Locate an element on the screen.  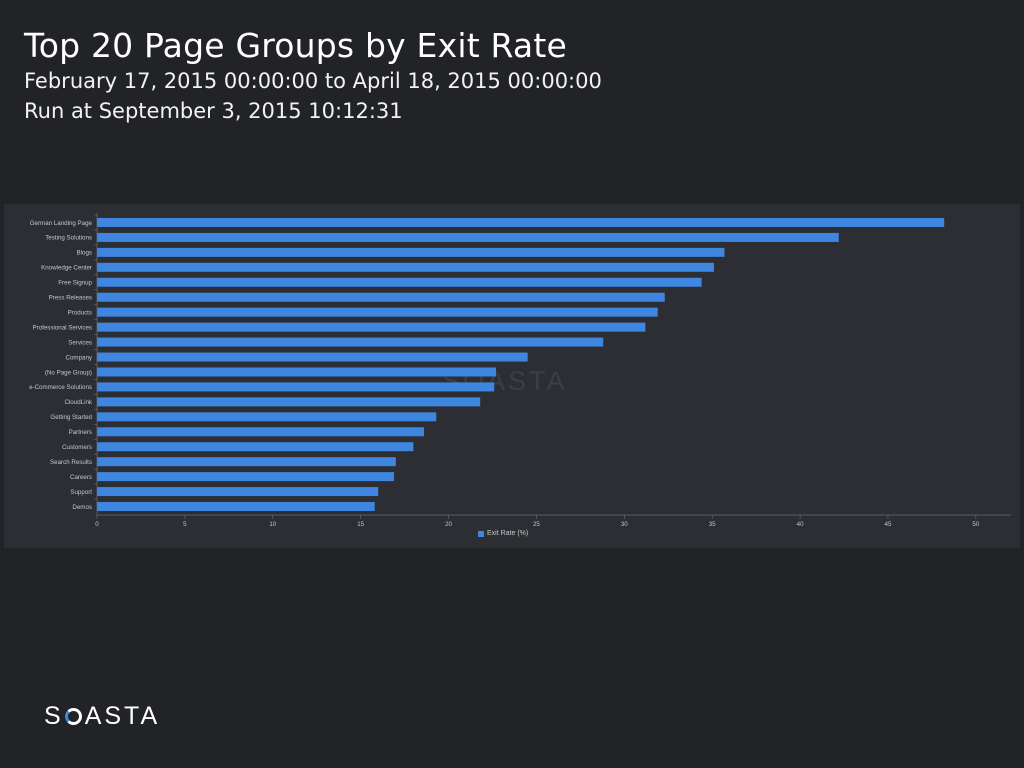
category-label: Search Results is located at coordinates (71, 462).